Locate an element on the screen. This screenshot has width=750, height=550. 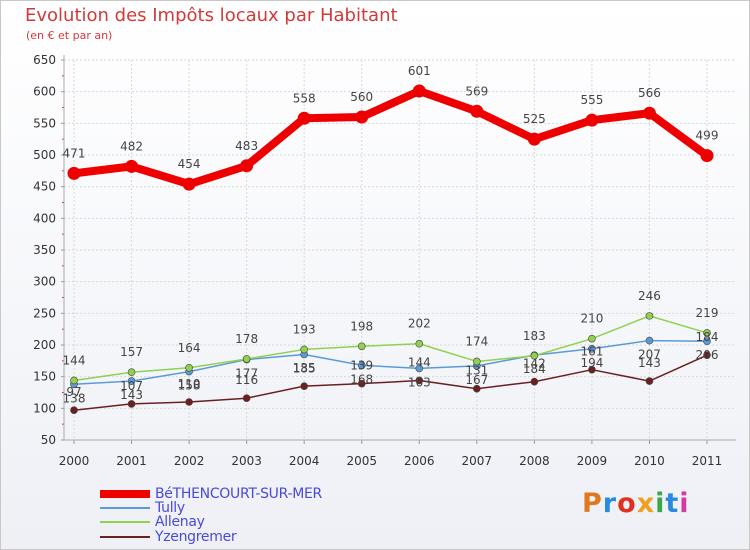
data-label-b-thencourt-sur-mer: 560 is located at coordinates (361, 97).